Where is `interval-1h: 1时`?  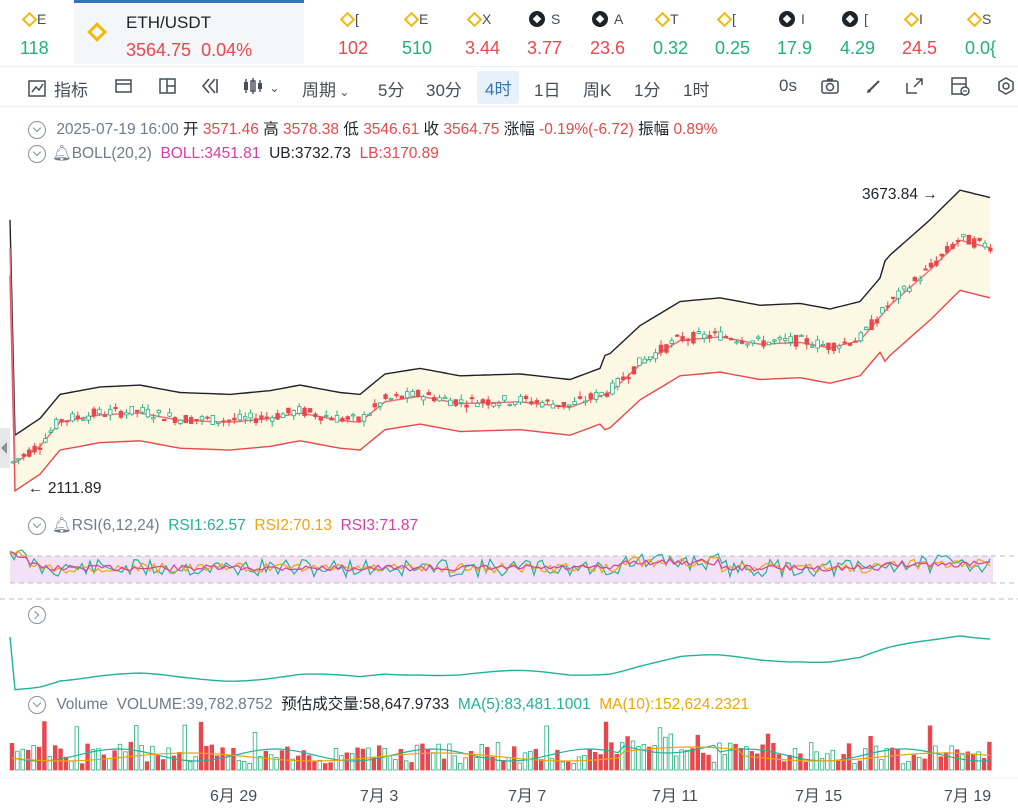 interval-1h: 1时 is located at coordinates (696, 90).